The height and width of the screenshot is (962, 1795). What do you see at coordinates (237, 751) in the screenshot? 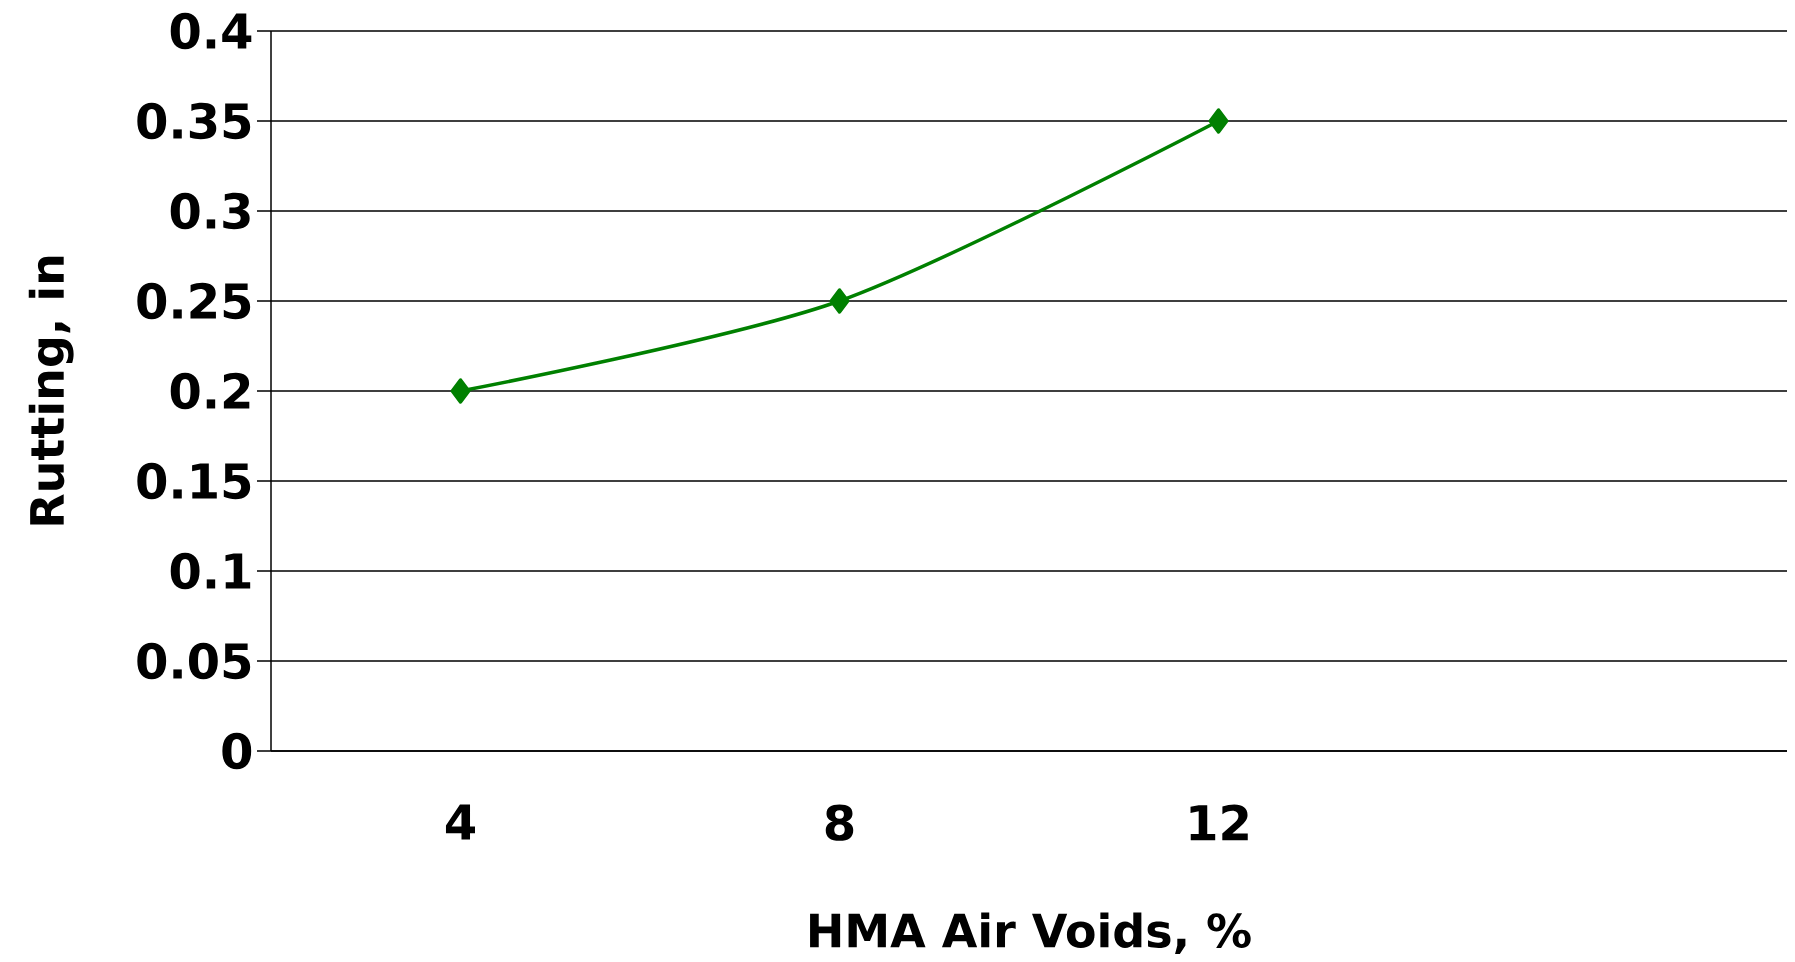
I see `y-tick-label: 0` at bounding box center [237, 751].